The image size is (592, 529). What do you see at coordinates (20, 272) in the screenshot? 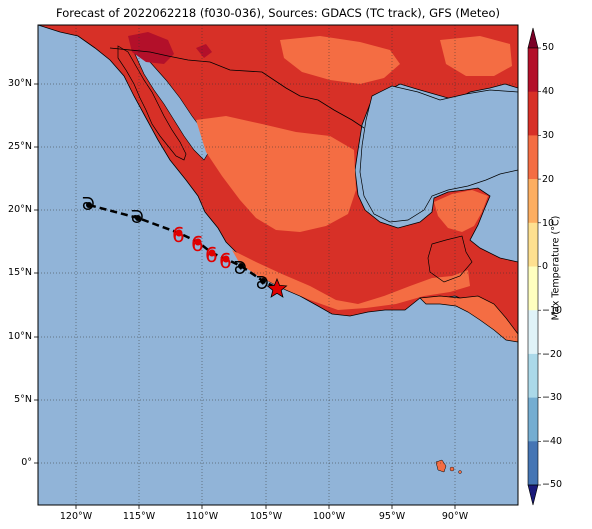
I see `y-tick-label: 15°N` at bounding box center [20, 272].